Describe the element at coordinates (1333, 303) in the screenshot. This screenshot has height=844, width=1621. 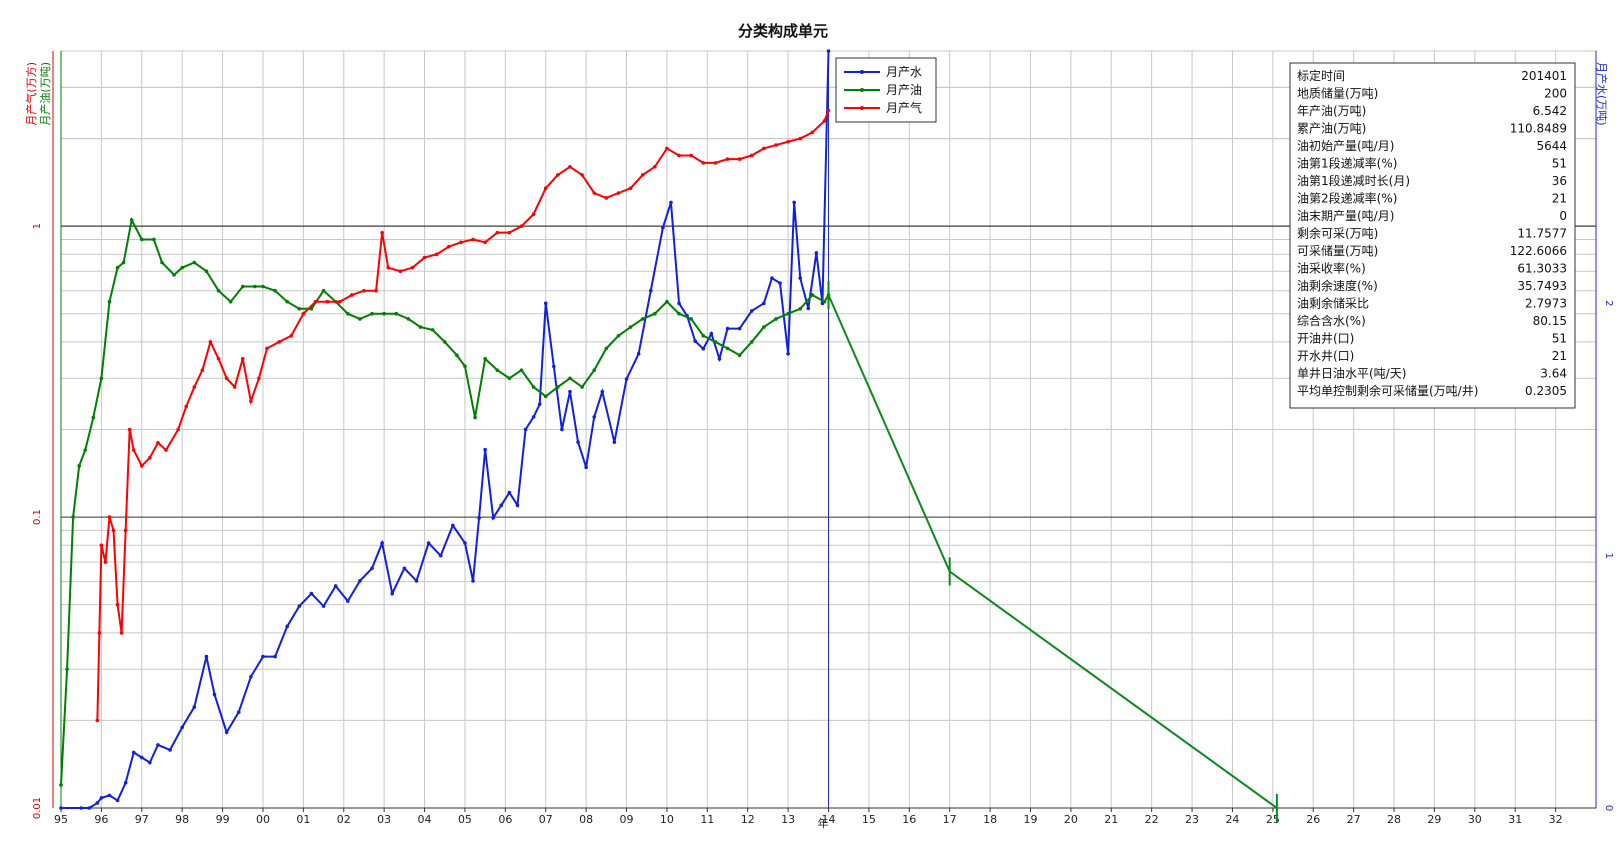
I see `info-row-label: 油剩余储采比` at that location.